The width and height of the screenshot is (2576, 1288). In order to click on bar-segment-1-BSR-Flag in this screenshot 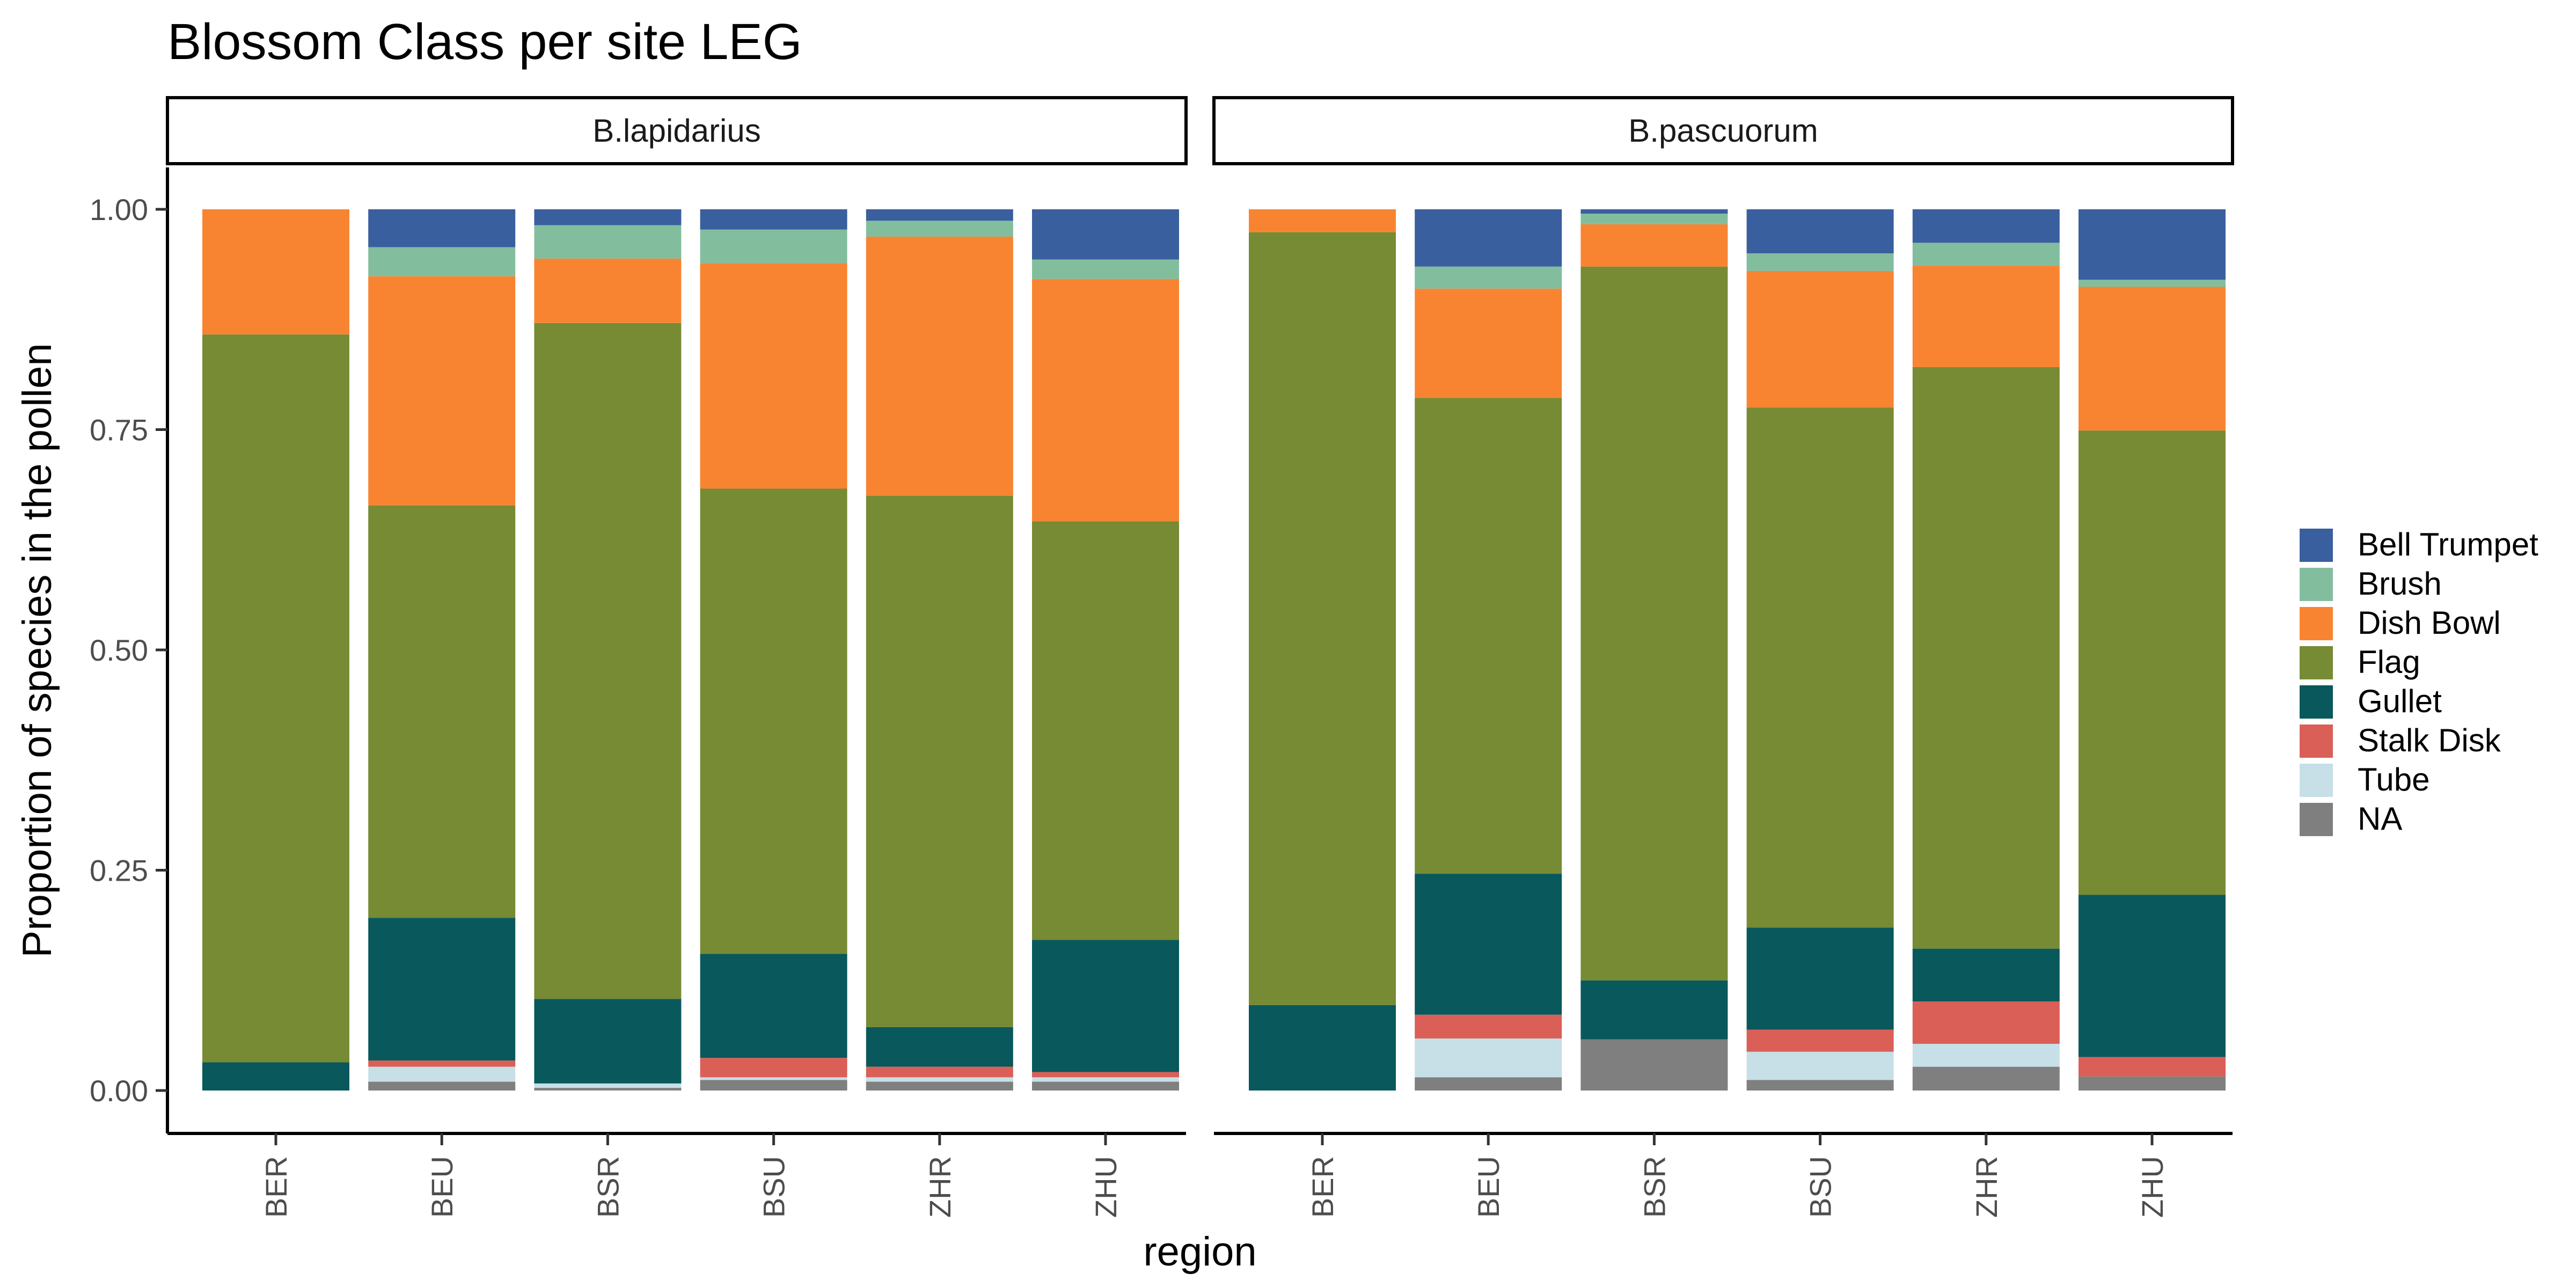, I will do `click(1654, 623)`.